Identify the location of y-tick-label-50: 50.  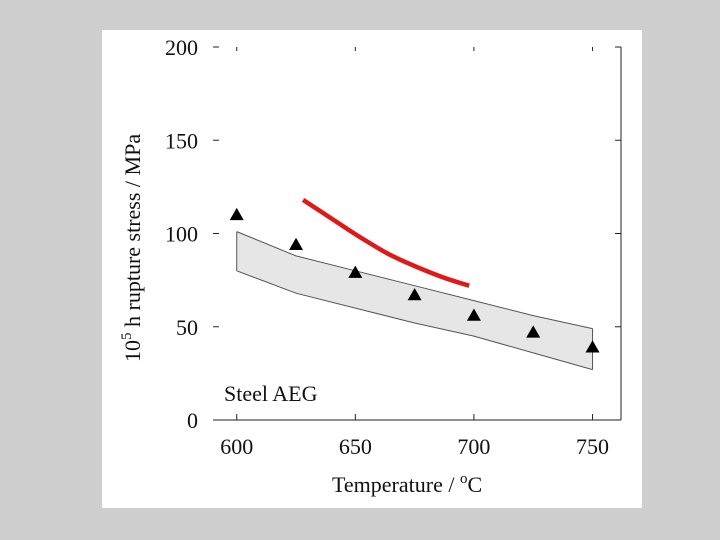
(187, 327).